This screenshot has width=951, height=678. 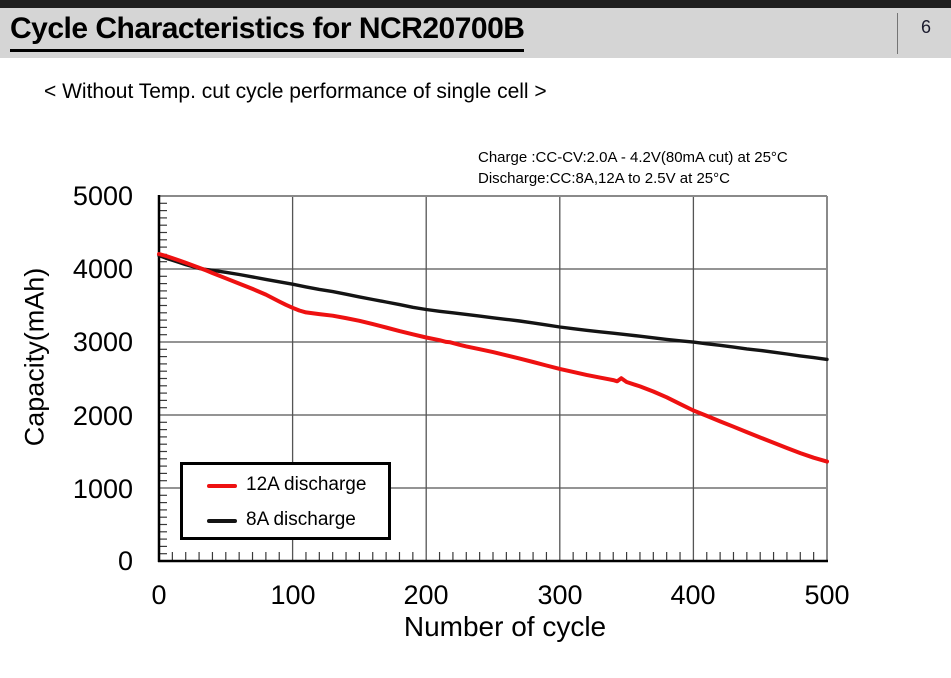 What do you see at coordinates (426, 595) in the screenshot?
I see `x-tick-label: 200` at bounding box center [426, 595].